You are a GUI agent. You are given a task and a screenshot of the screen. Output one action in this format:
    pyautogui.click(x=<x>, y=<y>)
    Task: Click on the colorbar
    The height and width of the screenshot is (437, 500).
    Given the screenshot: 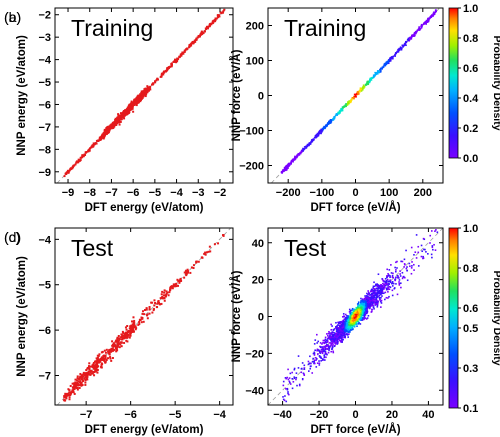 What is the action you would take?
    pyautogui.click(x=453, y=318)
    